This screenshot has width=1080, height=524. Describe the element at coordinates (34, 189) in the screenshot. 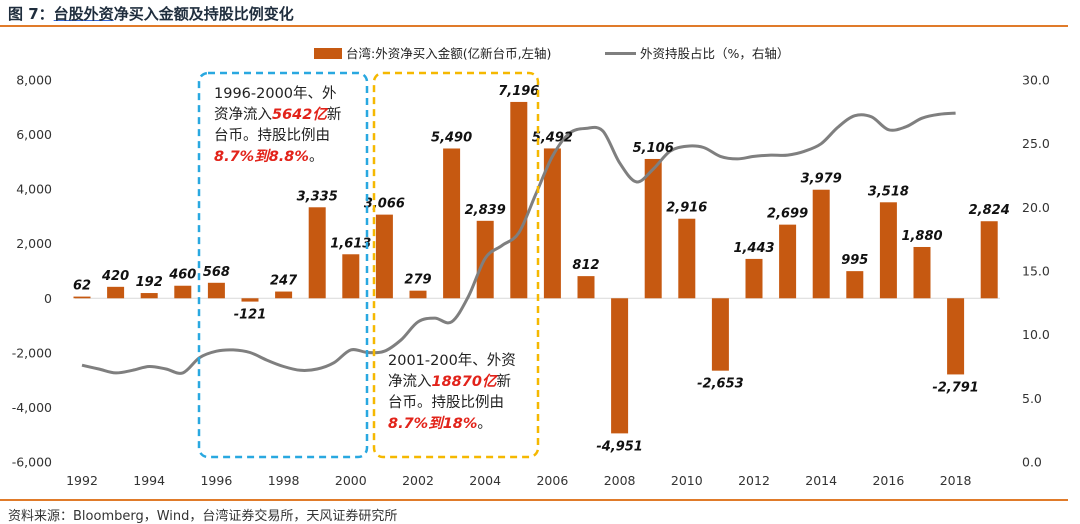

I see `y-left-tick-label: 4,000` at that location.